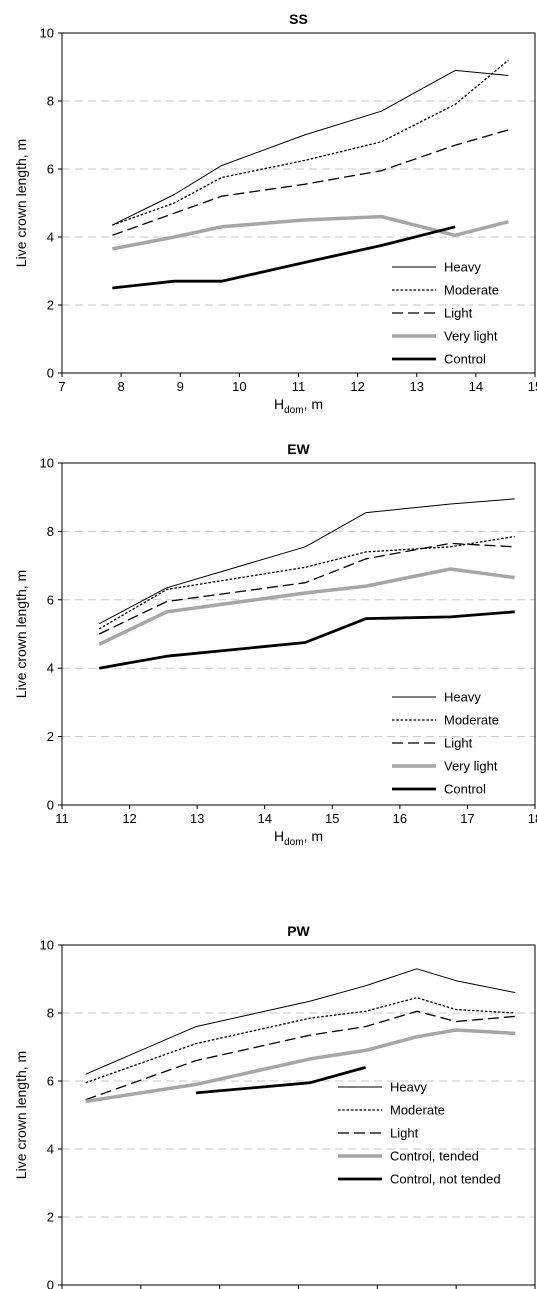 This screenshot has height=1289, width=537. I want to click on series-line-control-not-tended, so click(280, 1080).